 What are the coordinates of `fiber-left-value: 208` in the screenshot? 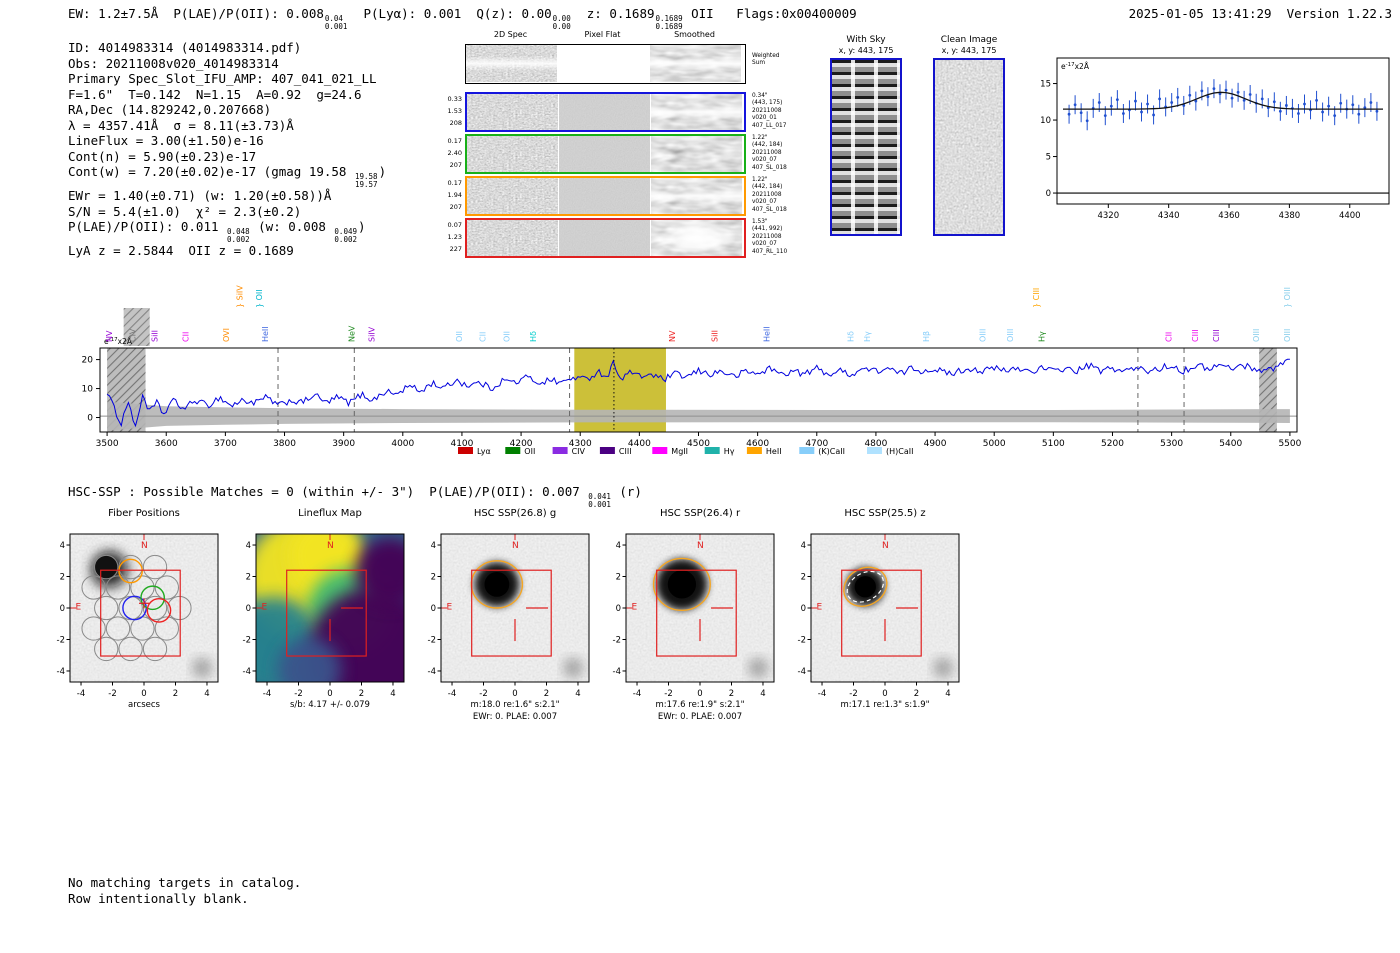 It's located at (455, 123).